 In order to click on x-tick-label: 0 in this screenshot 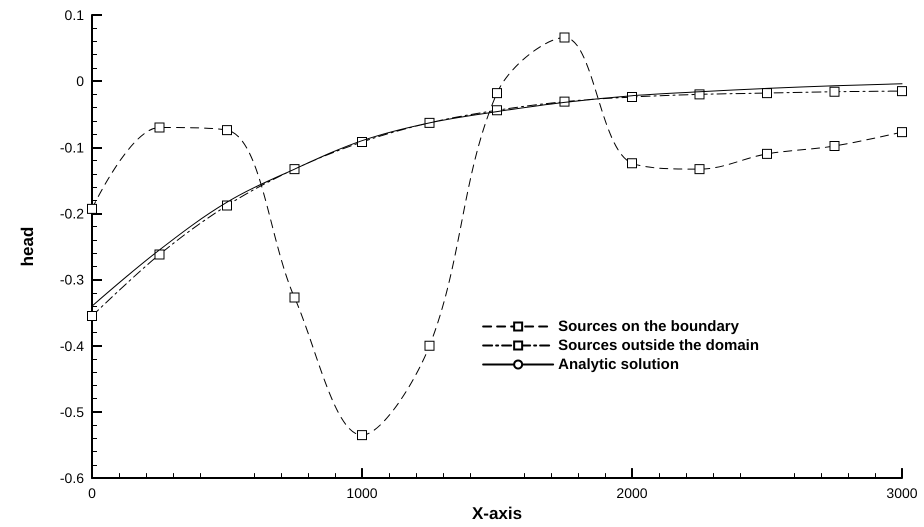, I will do `click(92, 493)`.